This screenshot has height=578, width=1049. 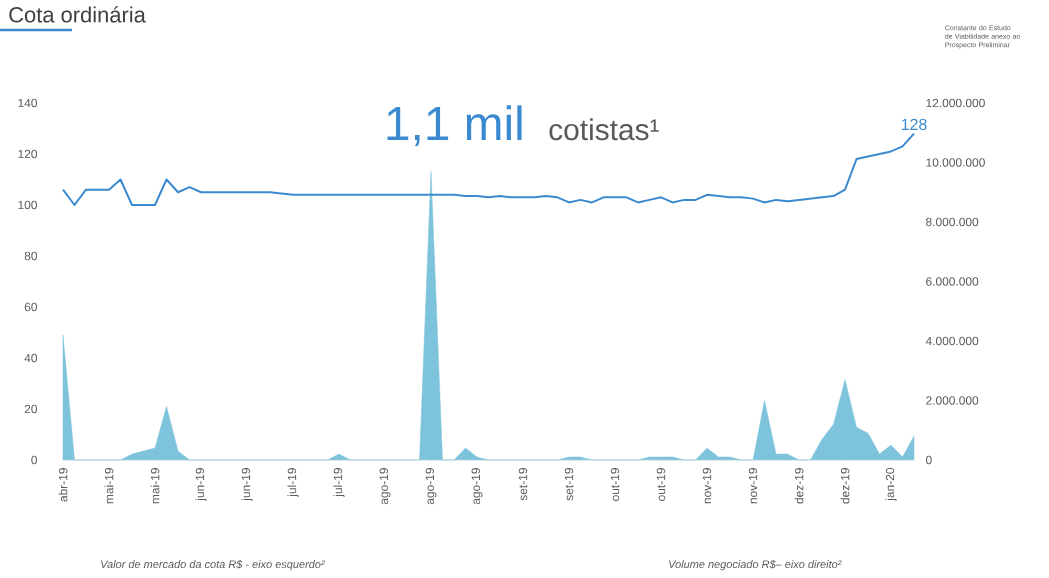 I want to click on y2-tick-label: 8.000.000, so click(x=952, y=222).